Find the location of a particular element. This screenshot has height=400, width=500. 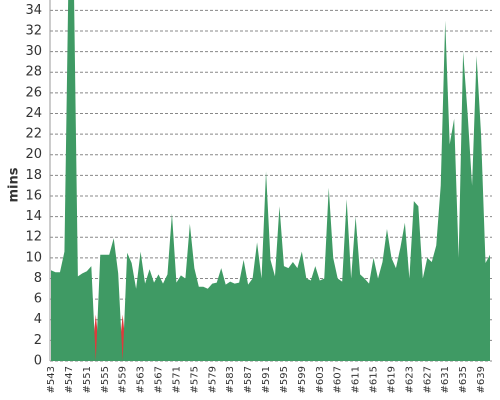

x-tick-label: #599 is located at coordinates (302, 379).